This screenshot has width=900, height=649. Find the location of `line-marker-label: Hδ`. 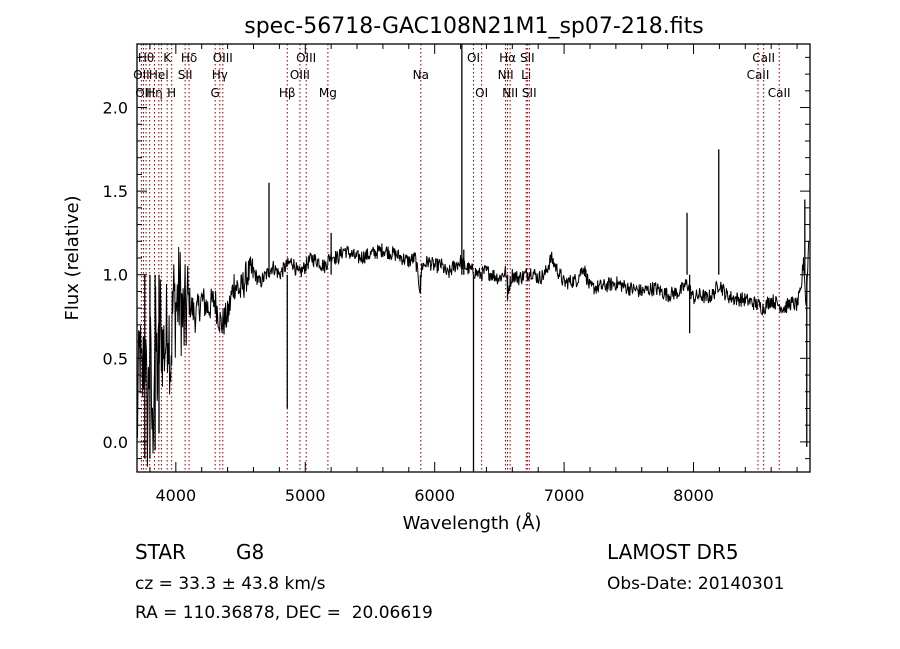

line-marker-label: Hδ is located at coordinates (189, 58).